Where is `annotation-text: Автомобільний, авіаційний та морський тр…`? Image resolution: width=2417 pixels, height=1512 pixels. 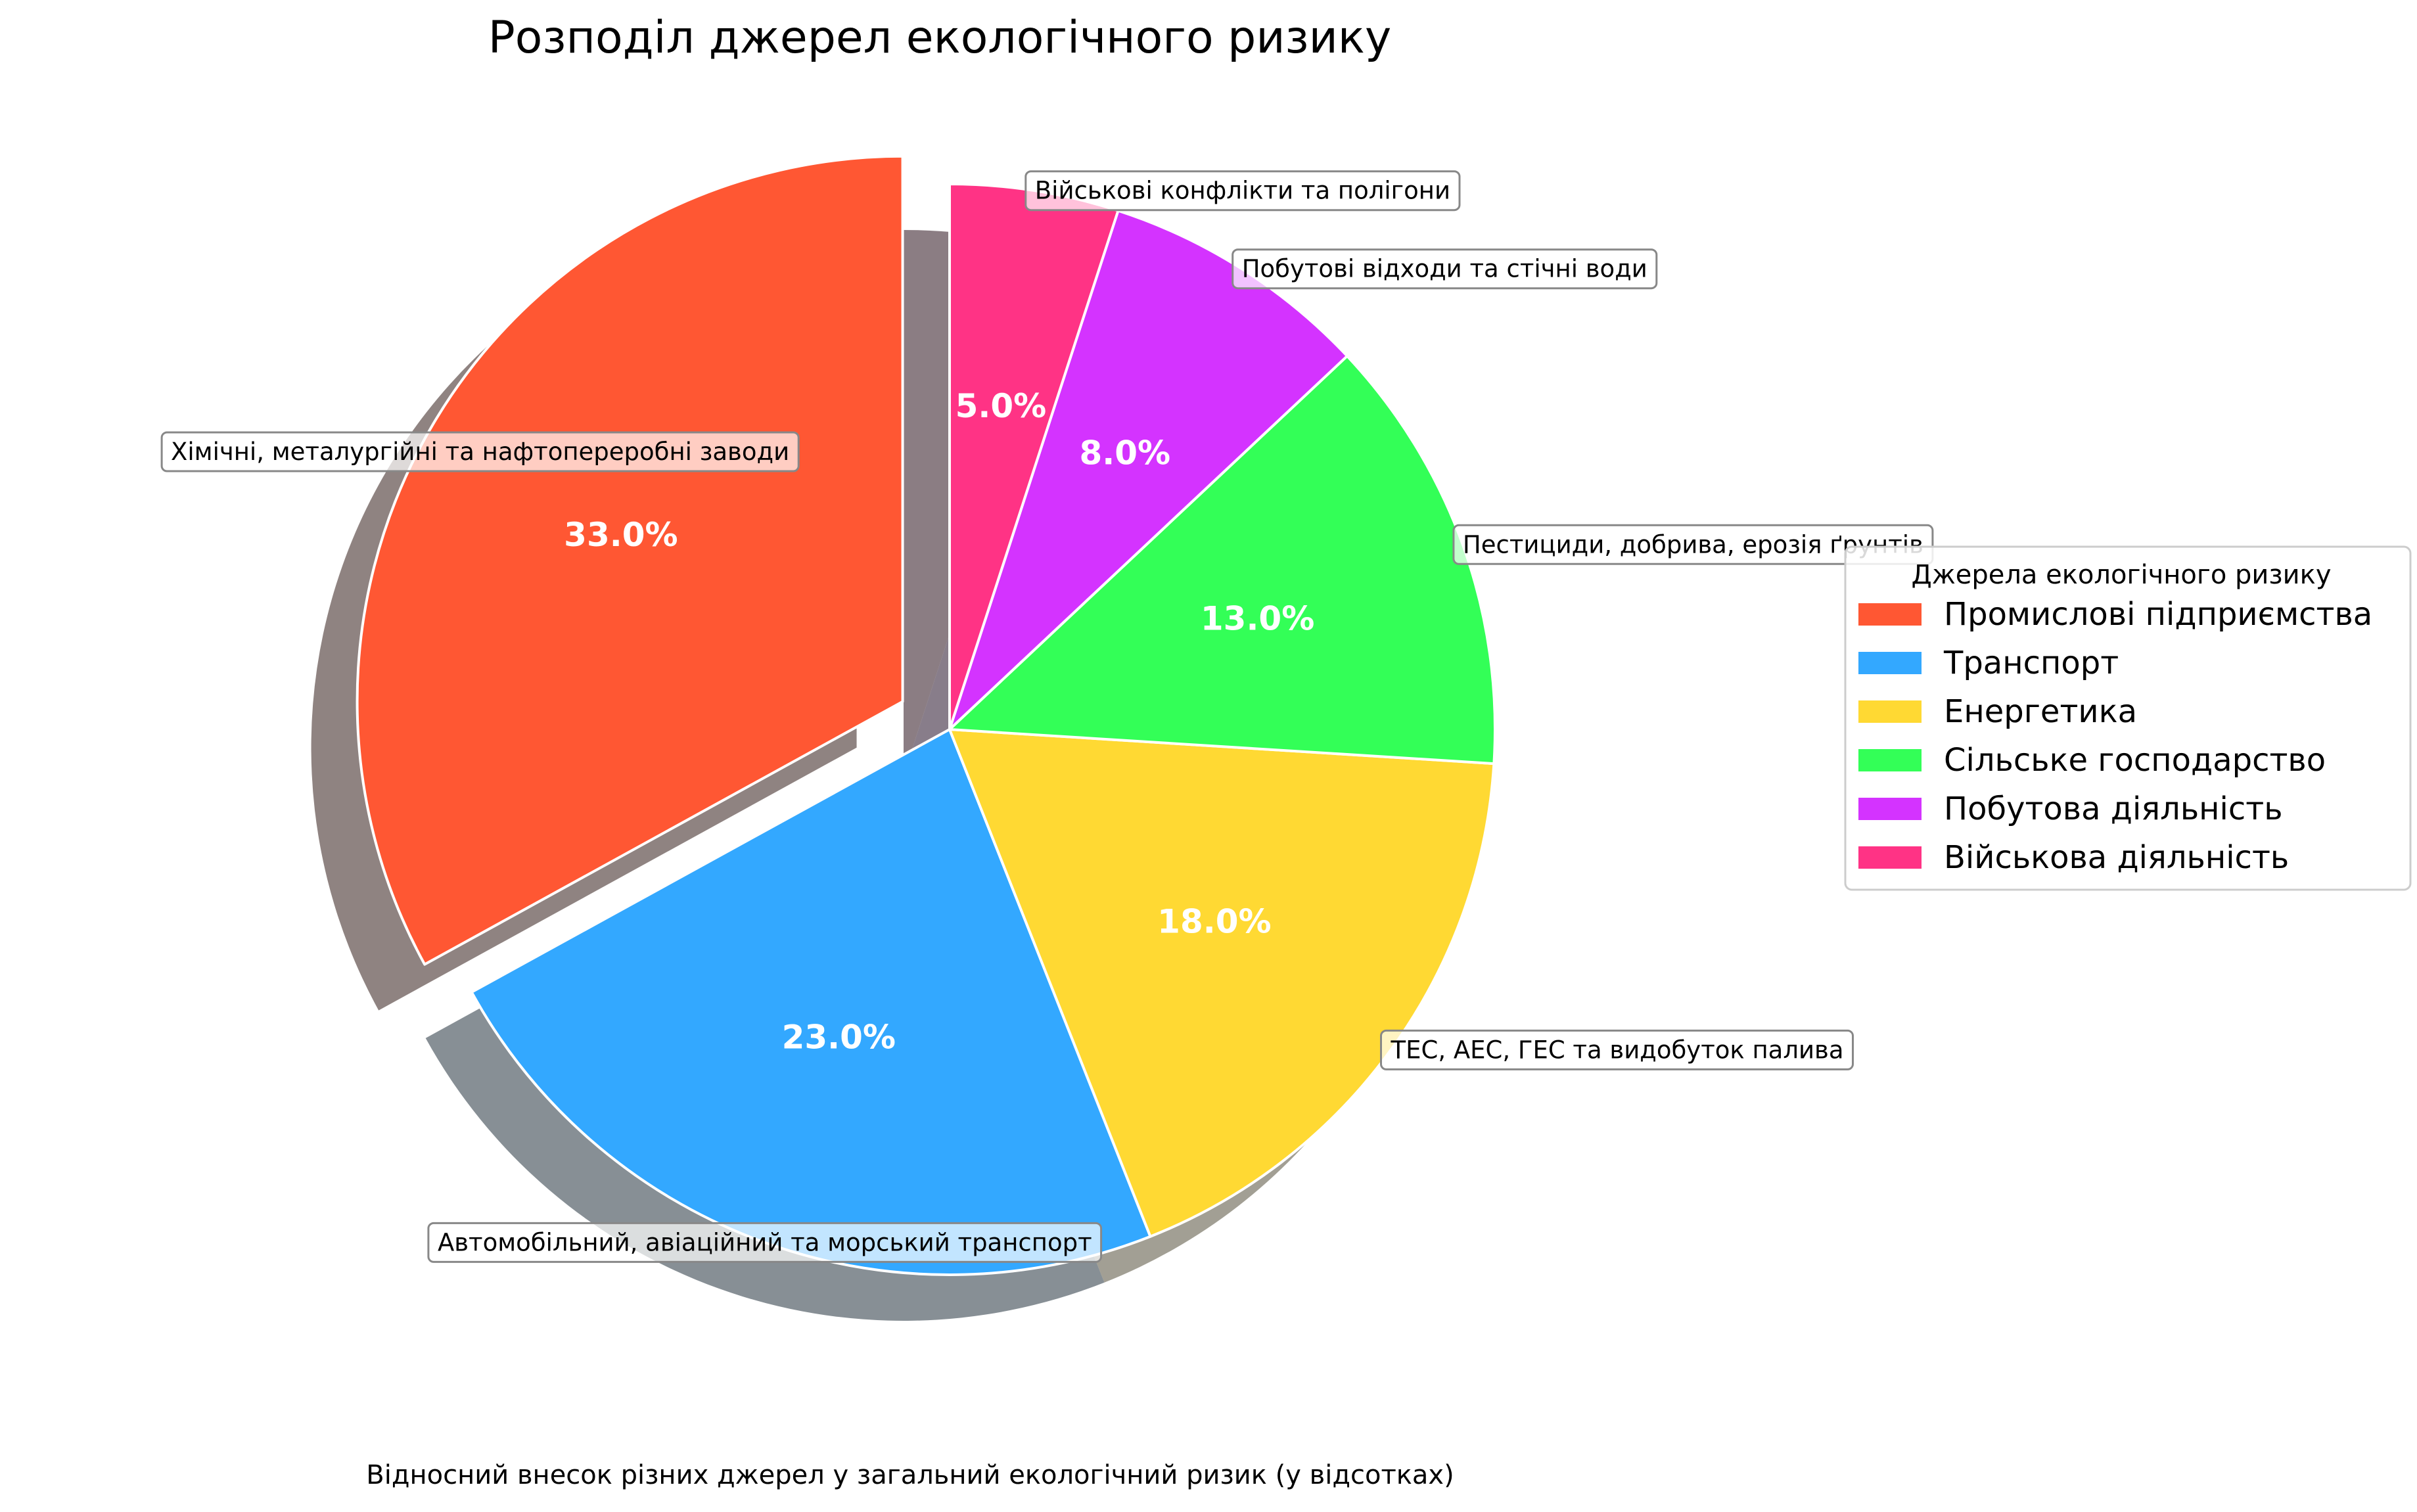
annotation-text: Автомобільний, авіаційний та морський тр… is located at coordinates (765, 1242).